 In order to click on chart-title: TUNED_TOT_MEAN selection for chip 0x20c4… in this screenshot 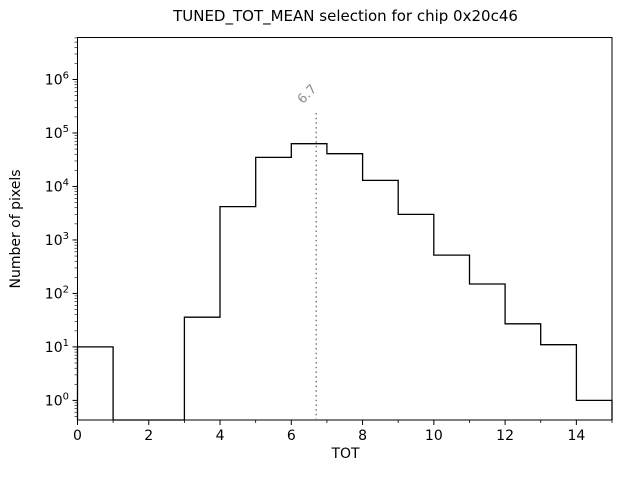, I will do `click(345, 16)`.